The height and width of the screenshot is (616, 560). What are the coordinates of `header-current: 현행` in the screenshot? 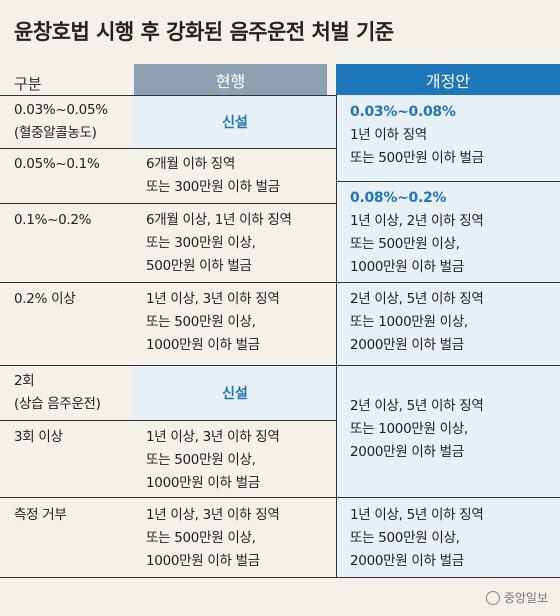 It's located at (230, 79).